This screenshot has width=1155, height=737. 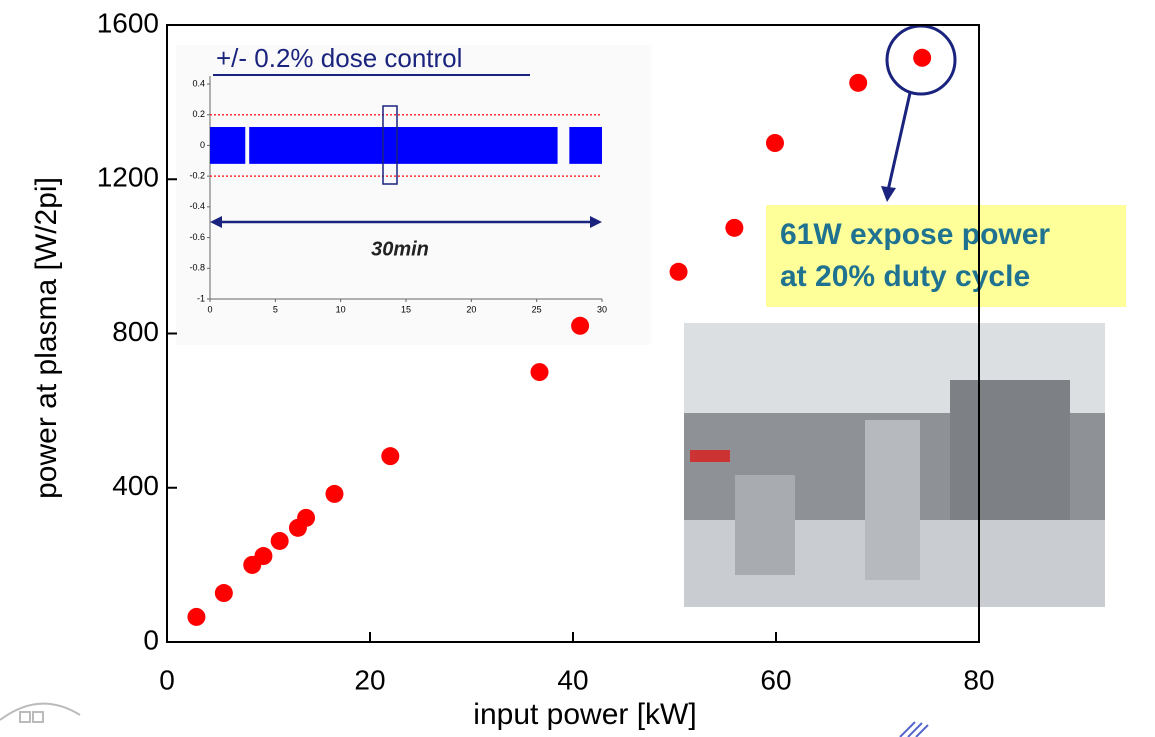 What do you see at coordinates (464, 719) in the screenshot?
I see `logo` at bounding box center [464, 719].